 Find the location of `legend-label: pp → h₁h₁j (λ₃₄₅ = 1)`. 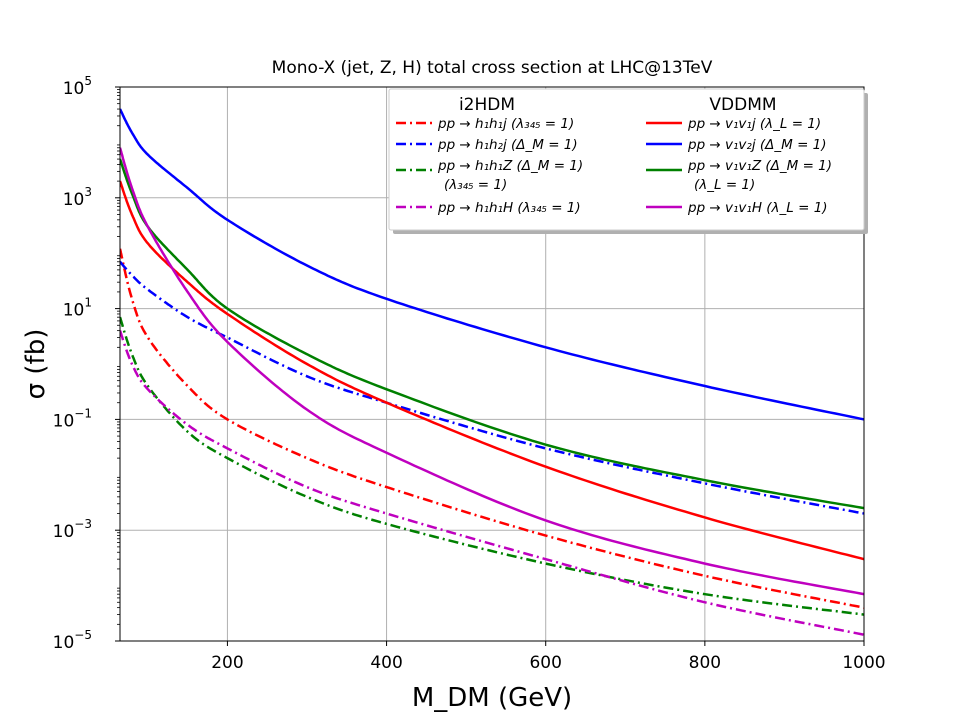

legend-label: pp → h₁h₁j (λ₃₄₅ = 1) is located at coordinates (505, 124).